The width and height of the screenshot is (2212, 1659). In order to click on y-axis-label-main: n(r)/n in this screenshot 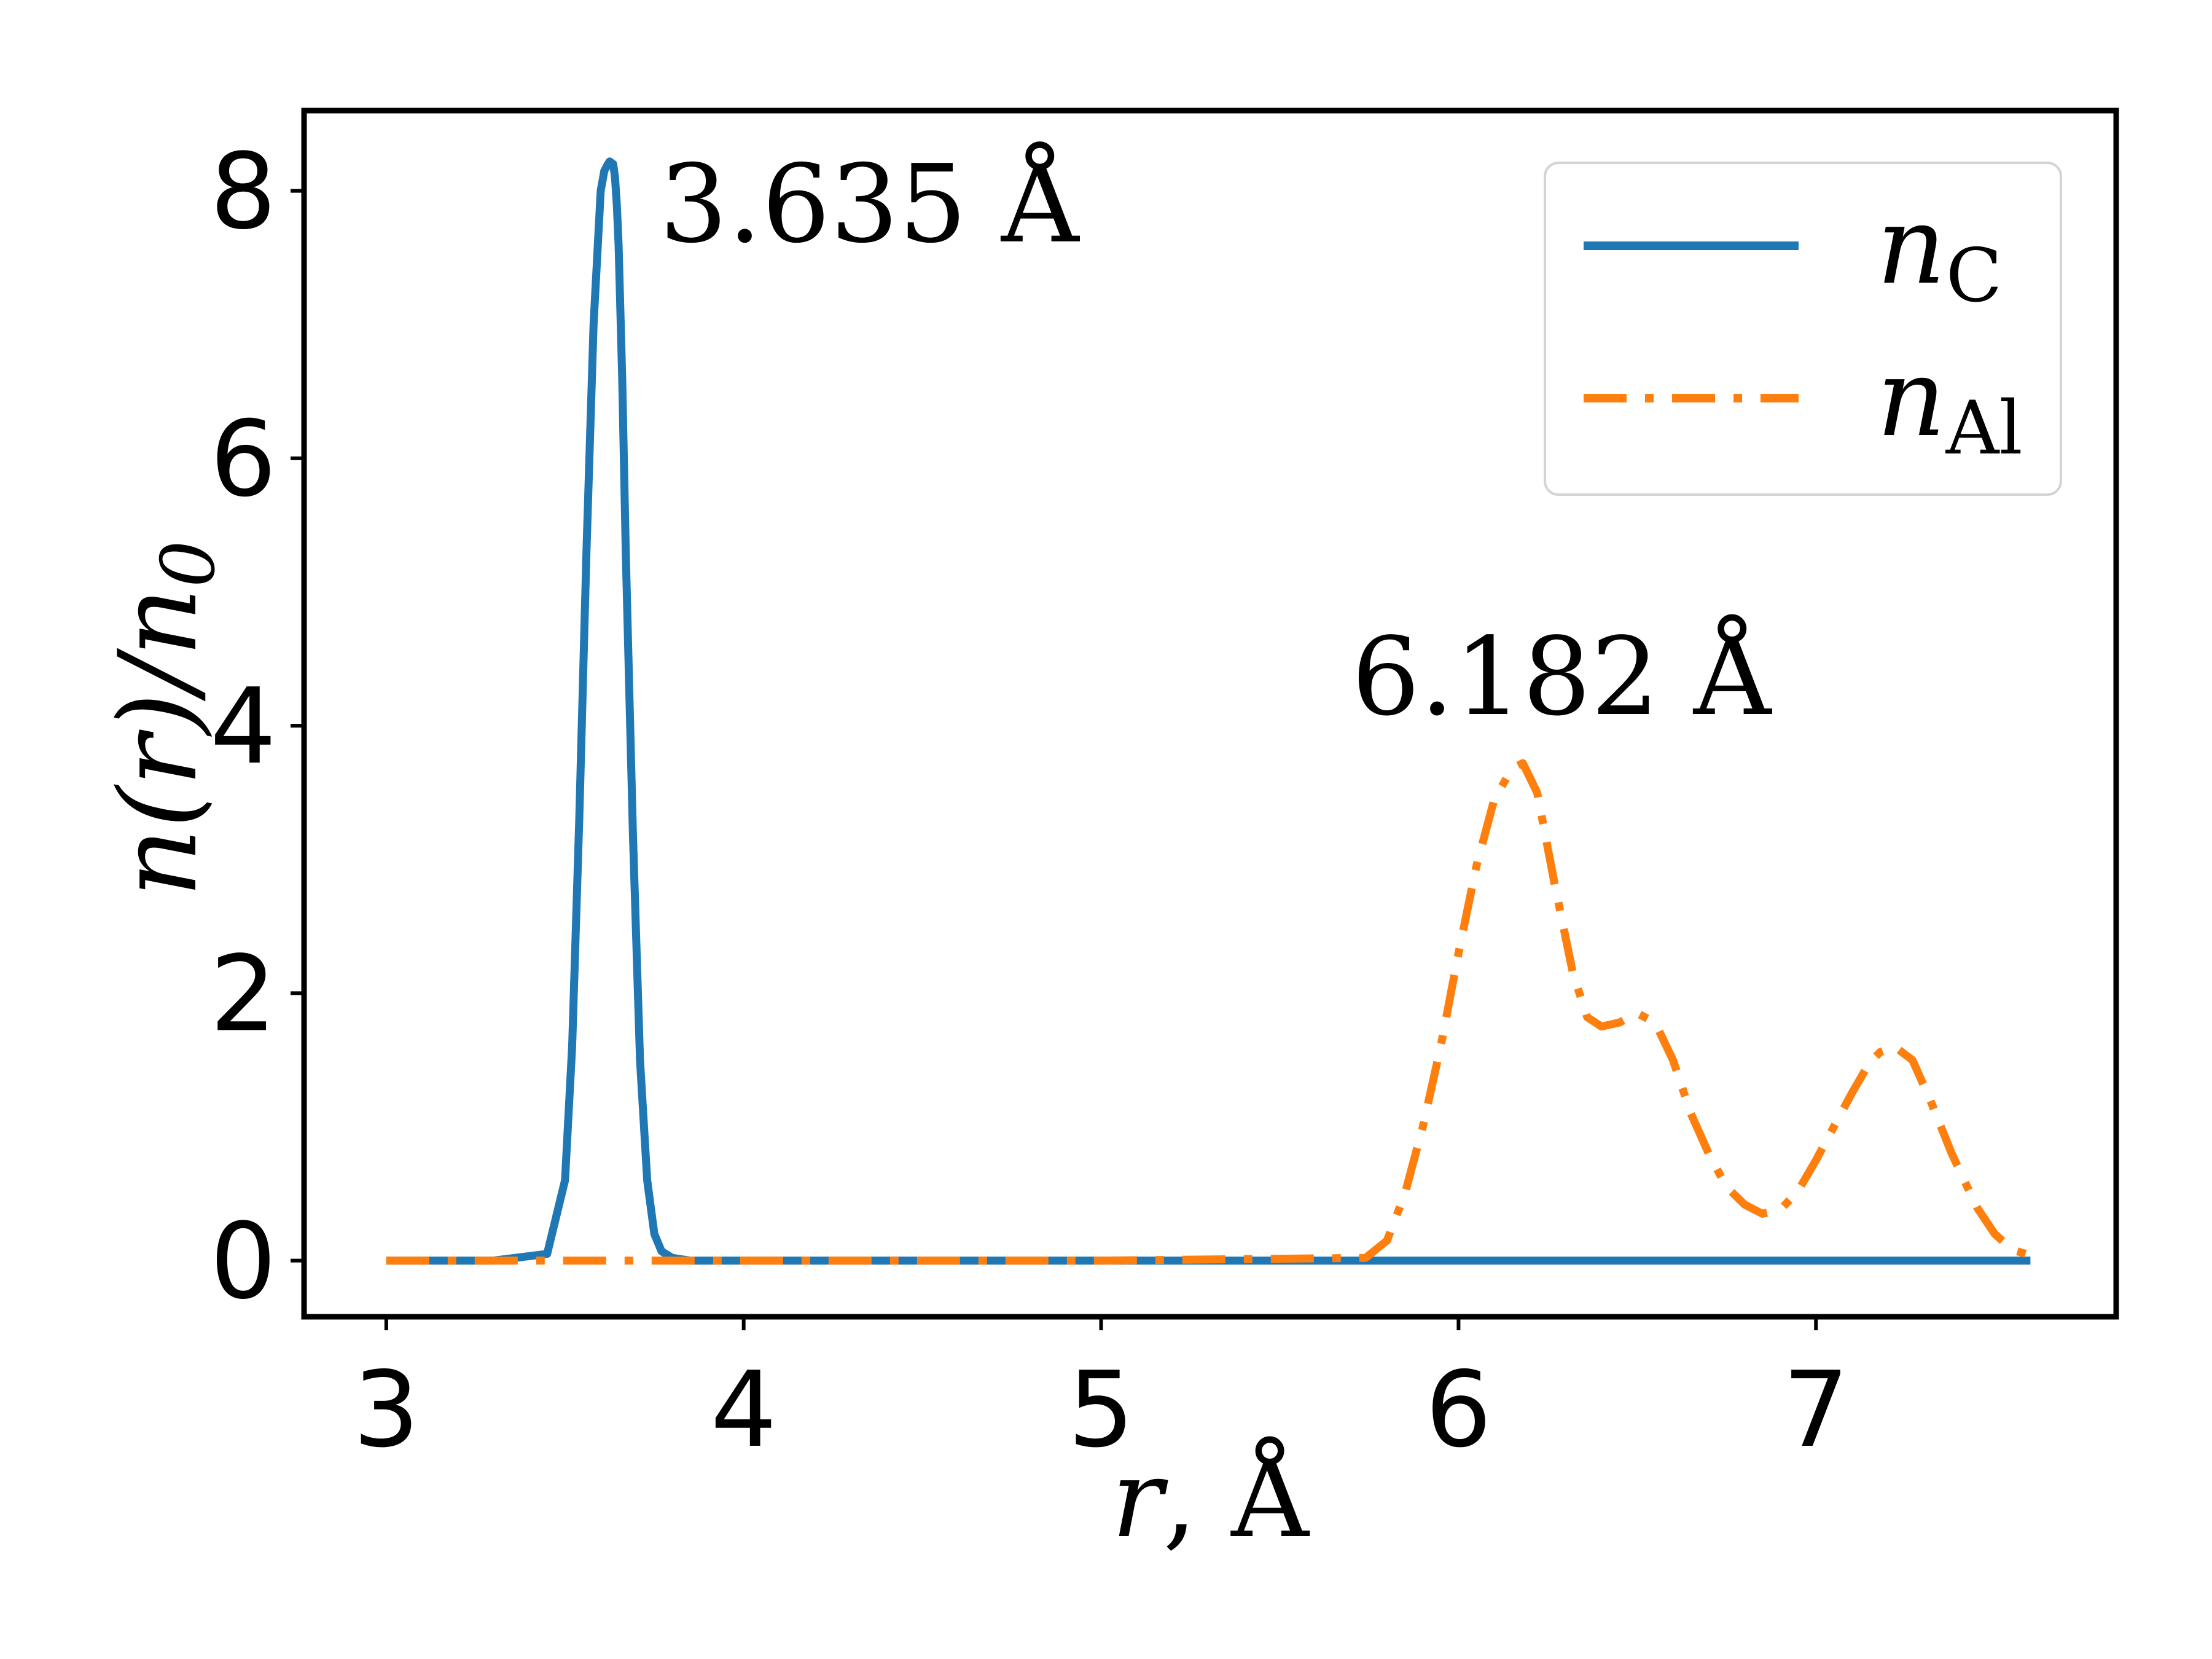, I will do `click(159, 742)`.